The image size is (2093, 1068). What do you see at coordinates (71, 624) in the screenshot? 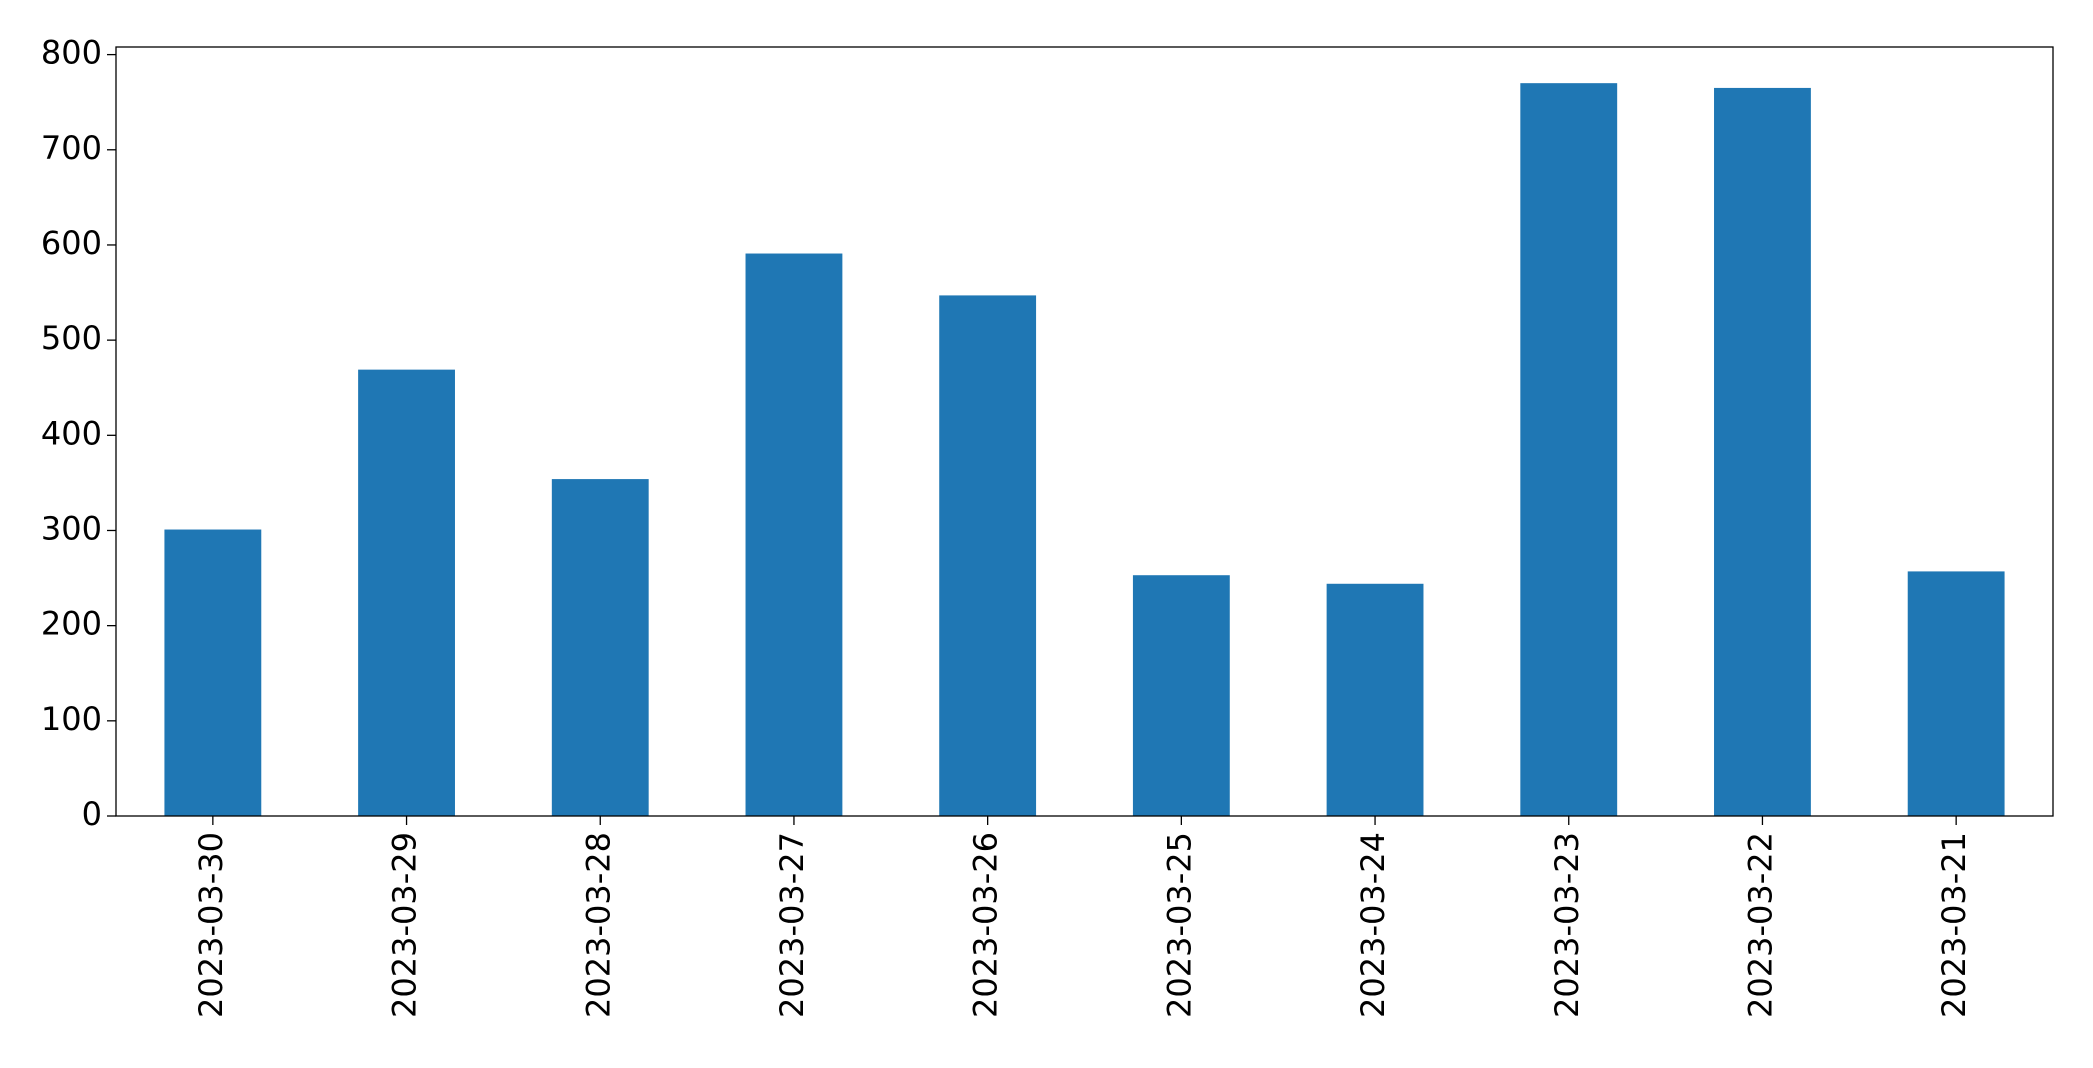
I see `y-tick-label: 200` at bounding box center [71, 624].